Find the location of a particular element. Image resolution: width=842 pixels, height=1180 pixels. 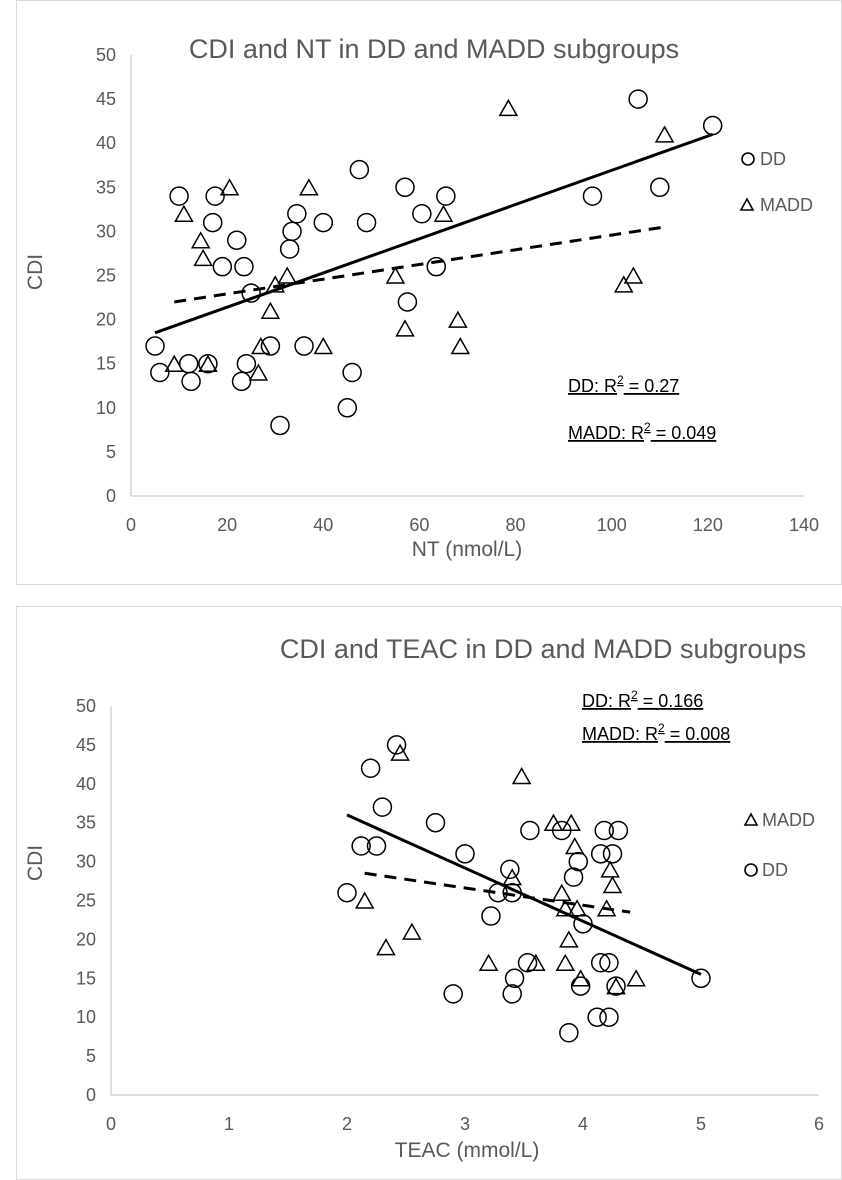

x-tick-label: 80 is located at coordinates (516, 525).